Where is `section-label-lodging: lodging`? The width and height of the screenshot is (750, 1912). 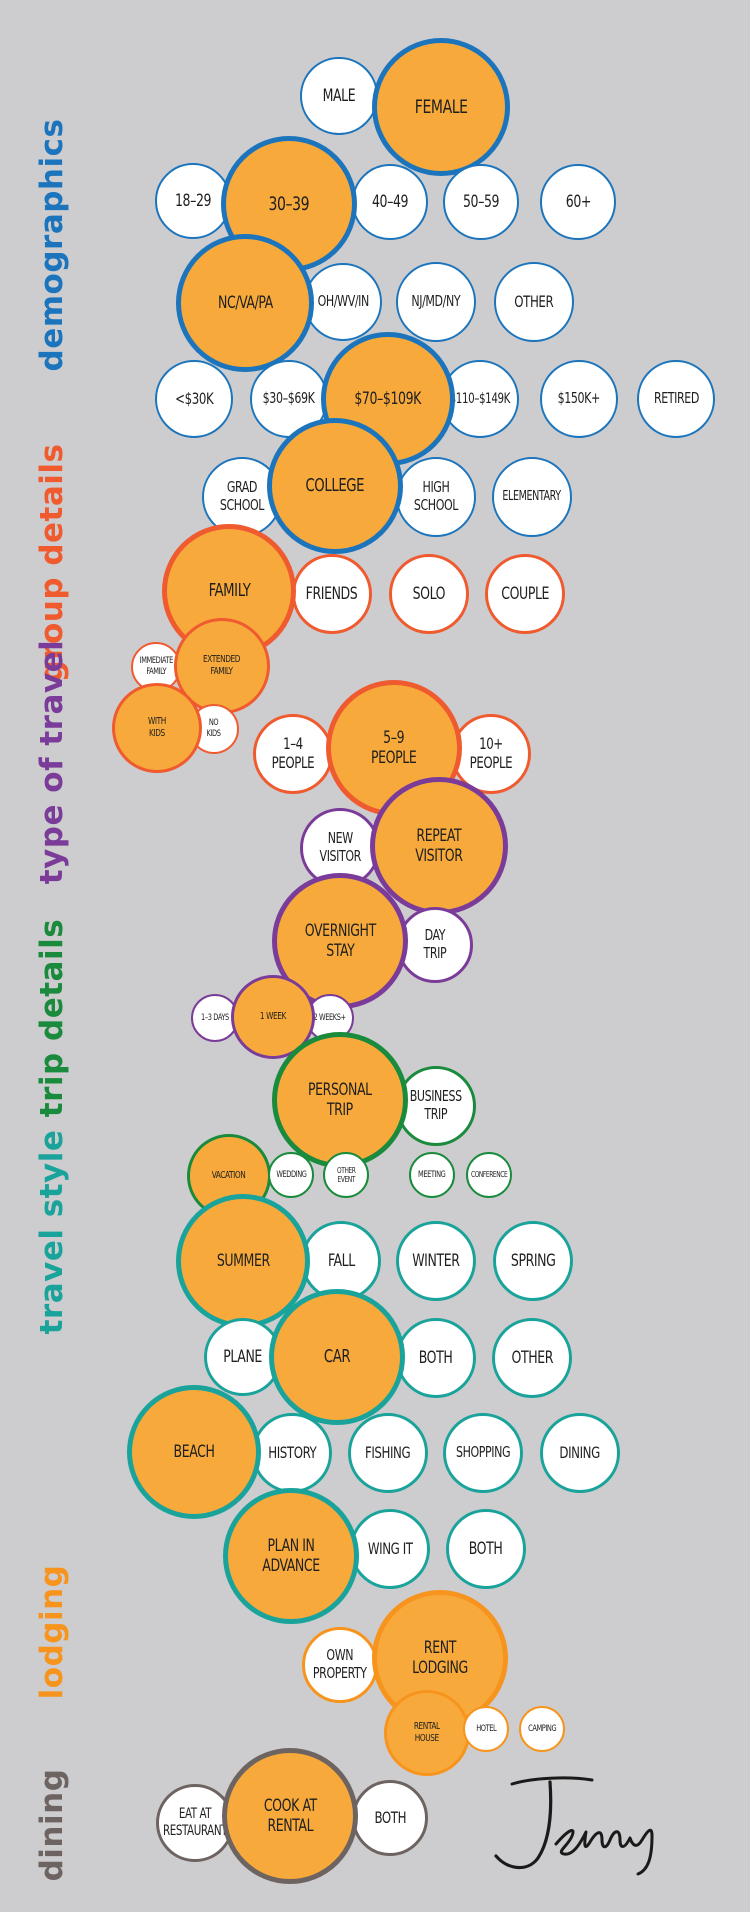 section-label-lodging: lodging is located at coordinates (52, 1632).